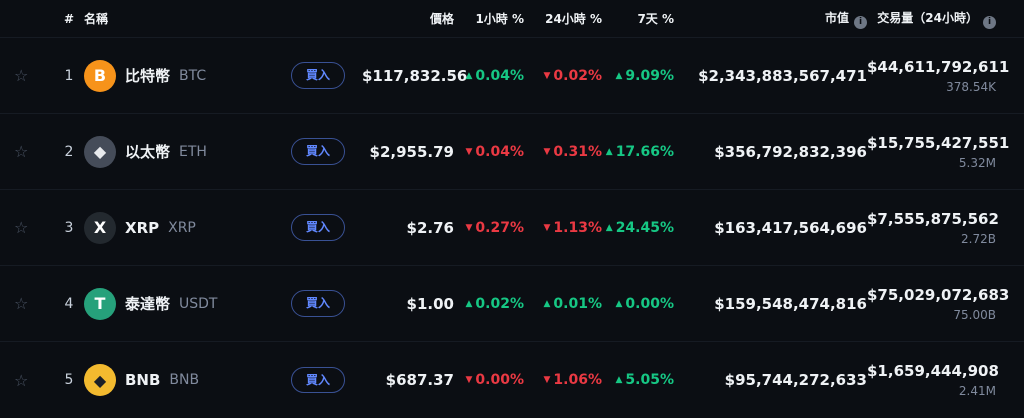  I want to click on buy-cell: 買入, so click(318, 75).